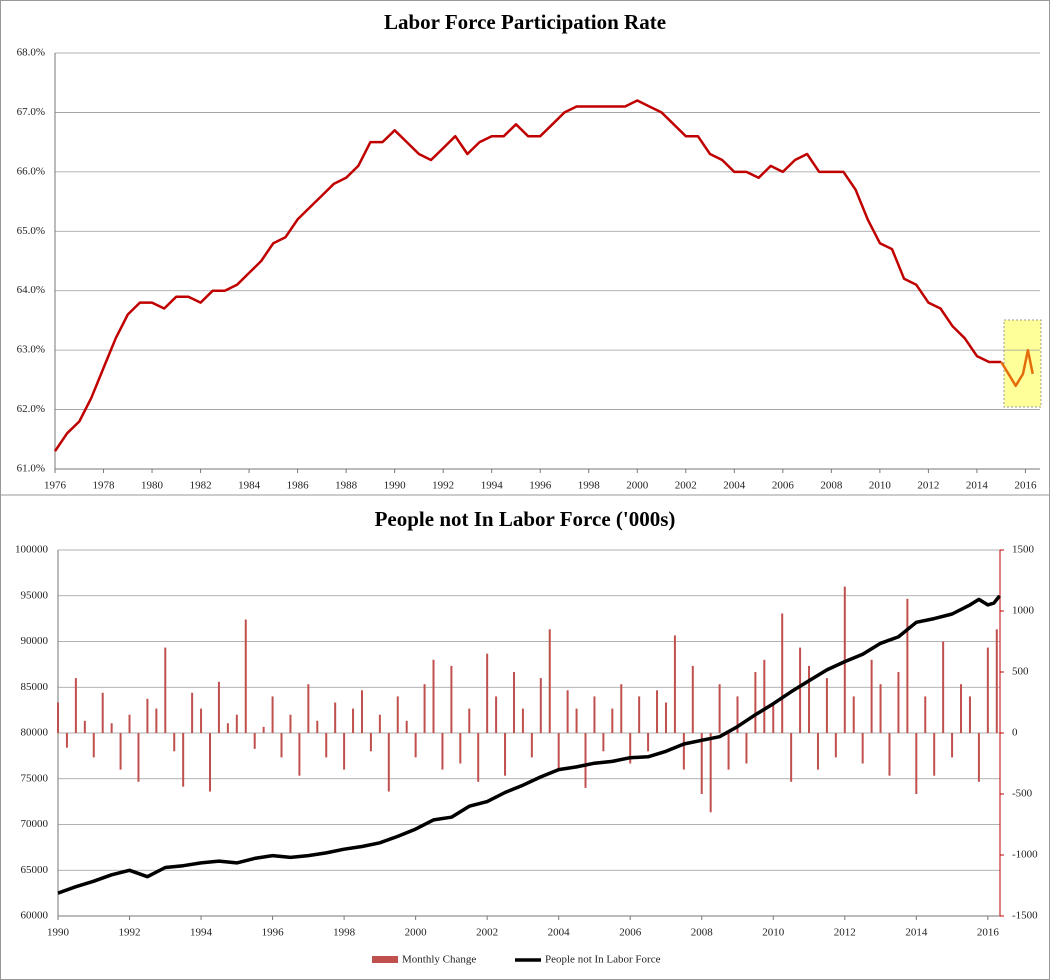 This screenshot has width=1050, height=980. Describe the element at coordinates (589, 486) in the screenshot. I see `x-tick-label: 1998` at that location.